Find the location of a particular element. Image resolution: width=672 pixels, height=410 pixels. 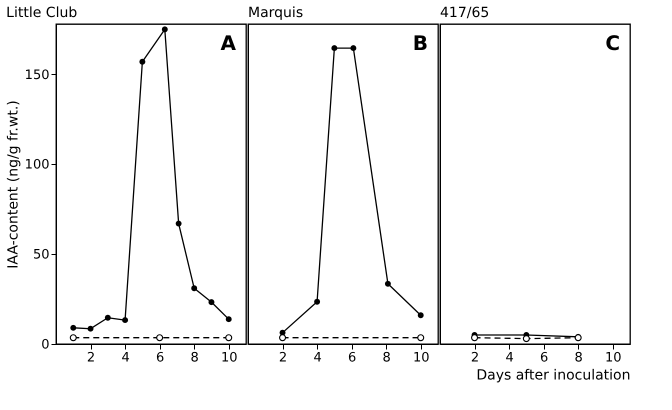

chart-title: 417/65 is located at coordinates (465, 13).